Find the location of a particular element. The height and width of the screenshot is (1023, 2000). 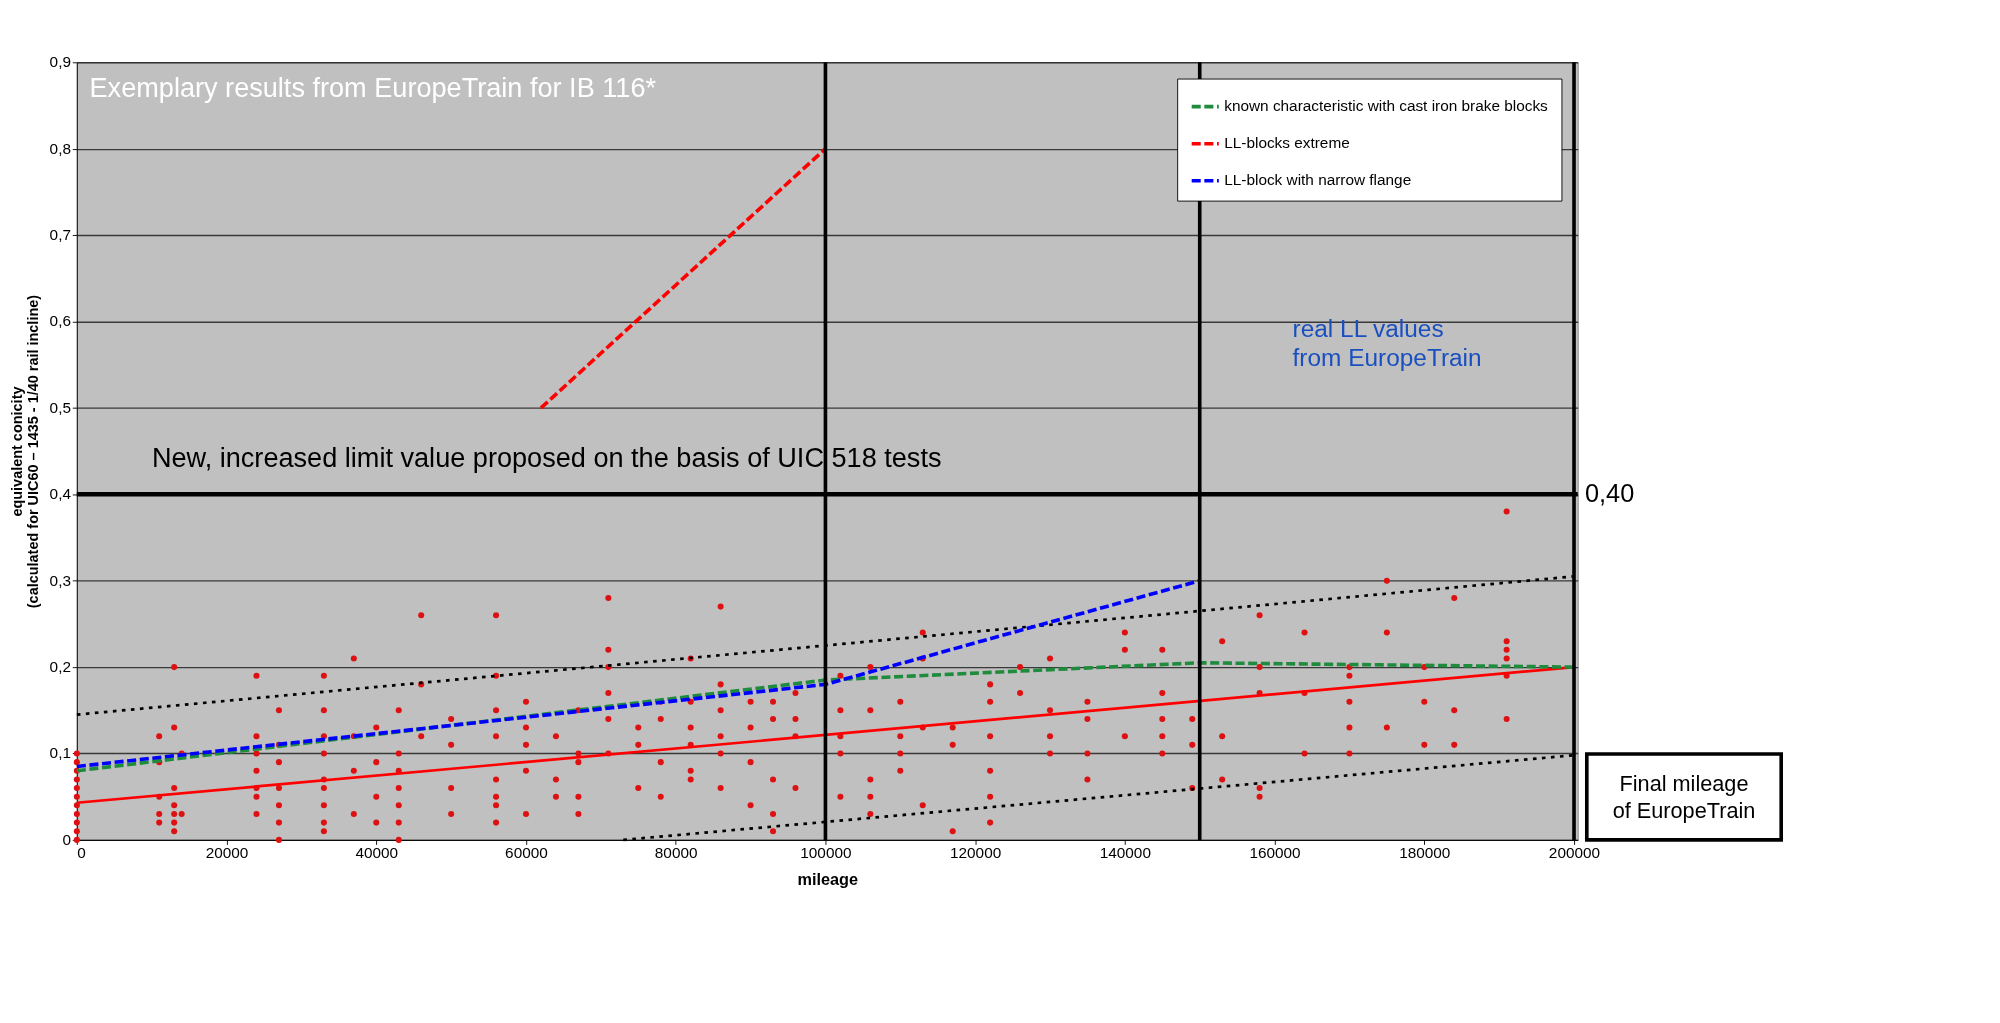

legend-label: LL-block with narrow flange is located at coordinates (1318, 180).